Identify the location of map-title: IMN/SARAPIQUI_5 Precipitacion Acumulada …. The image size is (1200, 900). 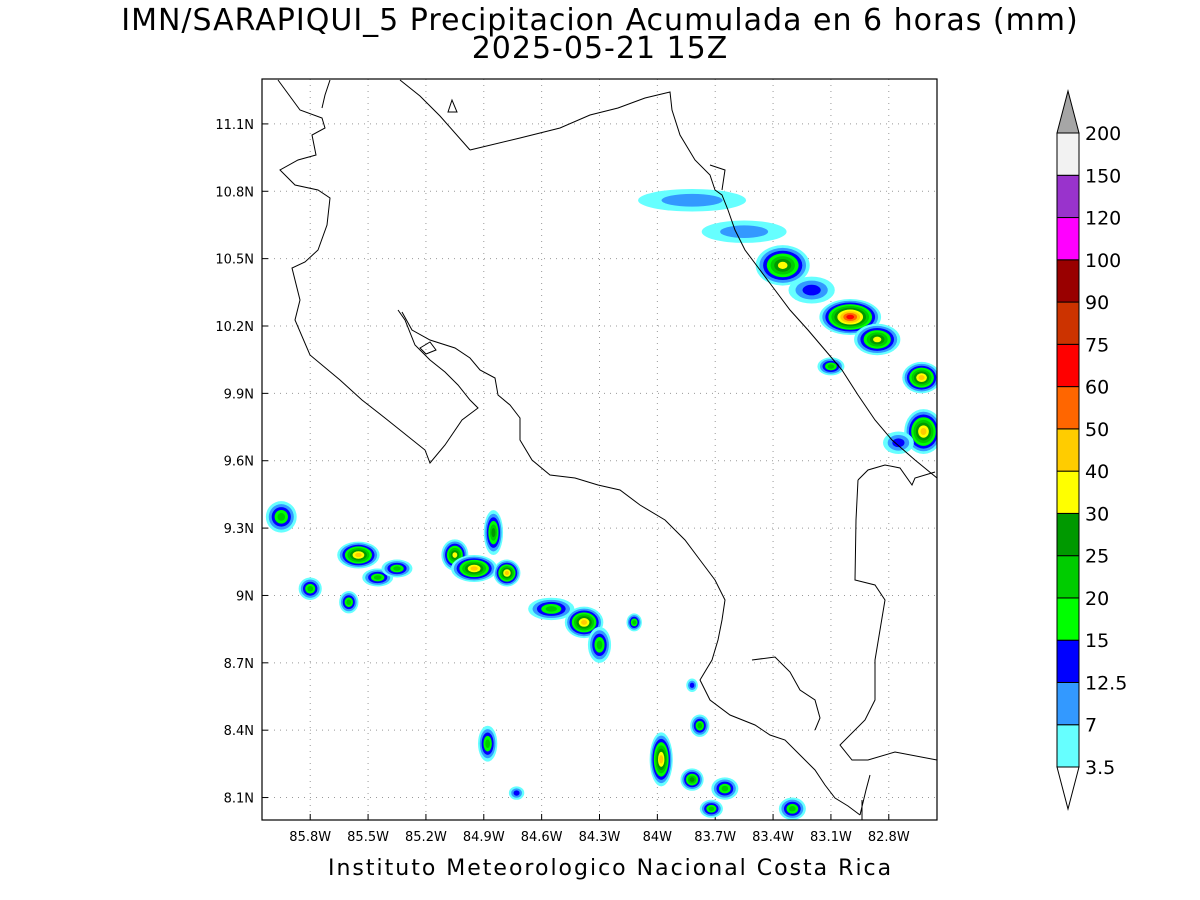
(600, 20).